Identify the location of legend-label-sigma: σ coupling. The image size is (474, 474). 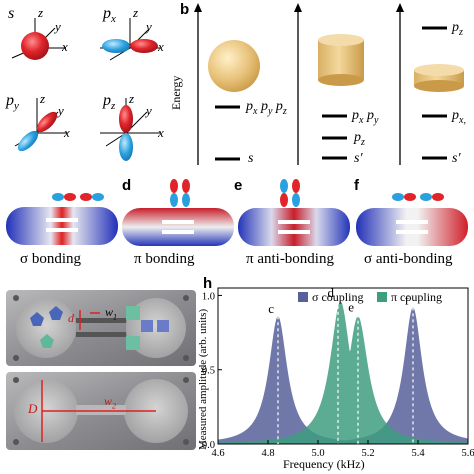
(338, 297).